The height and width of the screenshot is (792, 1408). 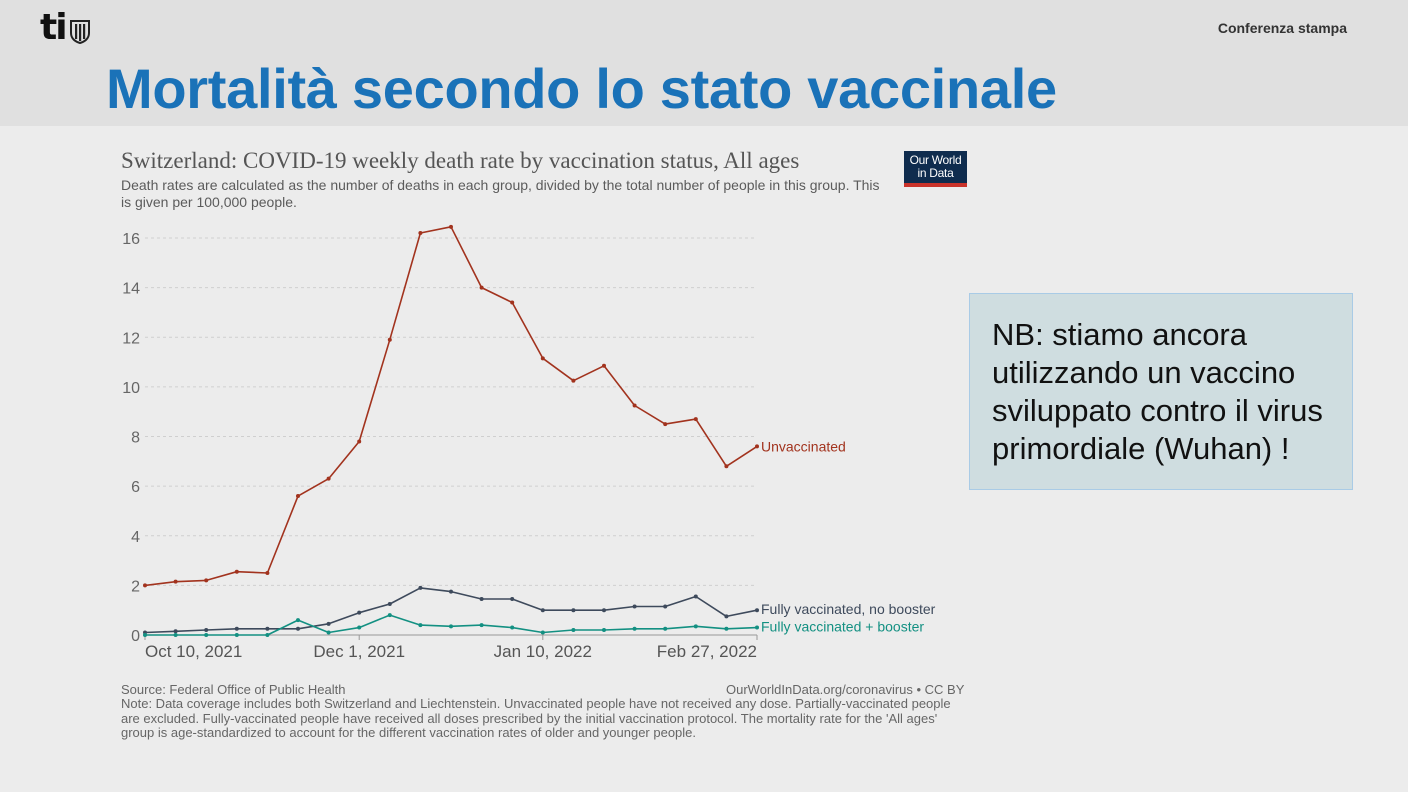 I want to click on header-label: Conferenza stampa, so click(x=1282, y=28).